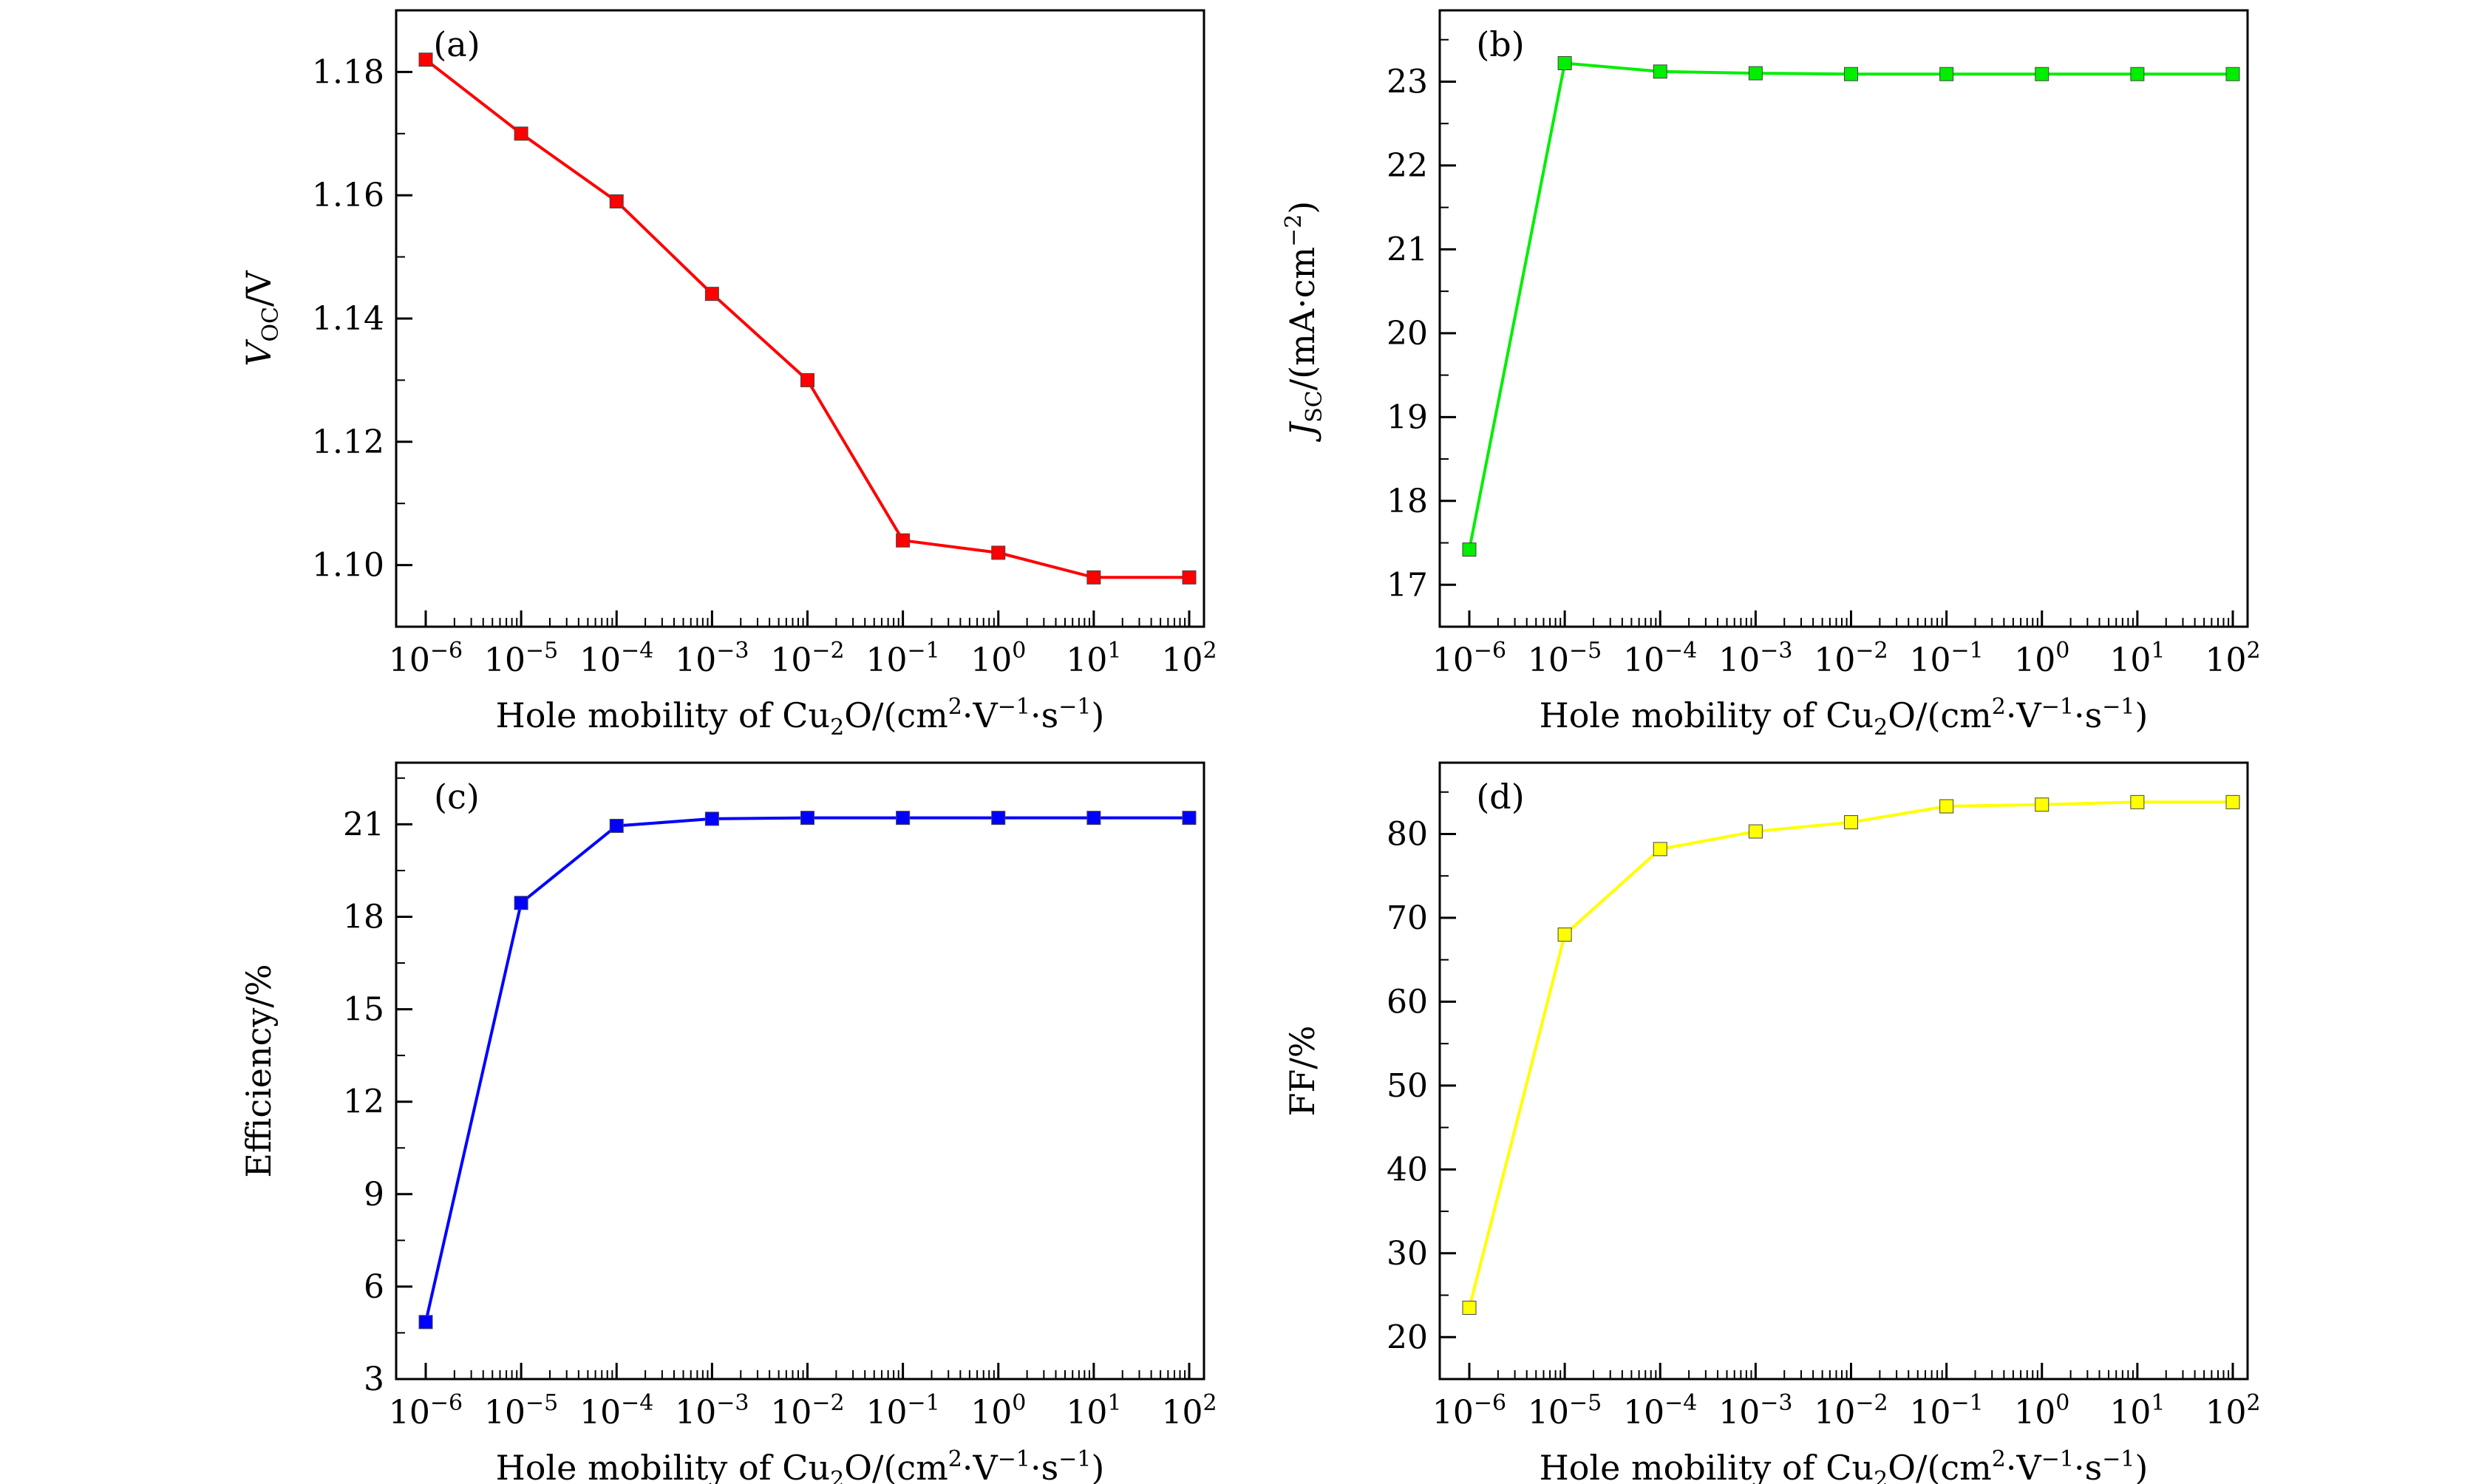 This screenshot has height=1484, width=2473. I want to click on y-axis-title: FF/%, so click(1302, 1070).